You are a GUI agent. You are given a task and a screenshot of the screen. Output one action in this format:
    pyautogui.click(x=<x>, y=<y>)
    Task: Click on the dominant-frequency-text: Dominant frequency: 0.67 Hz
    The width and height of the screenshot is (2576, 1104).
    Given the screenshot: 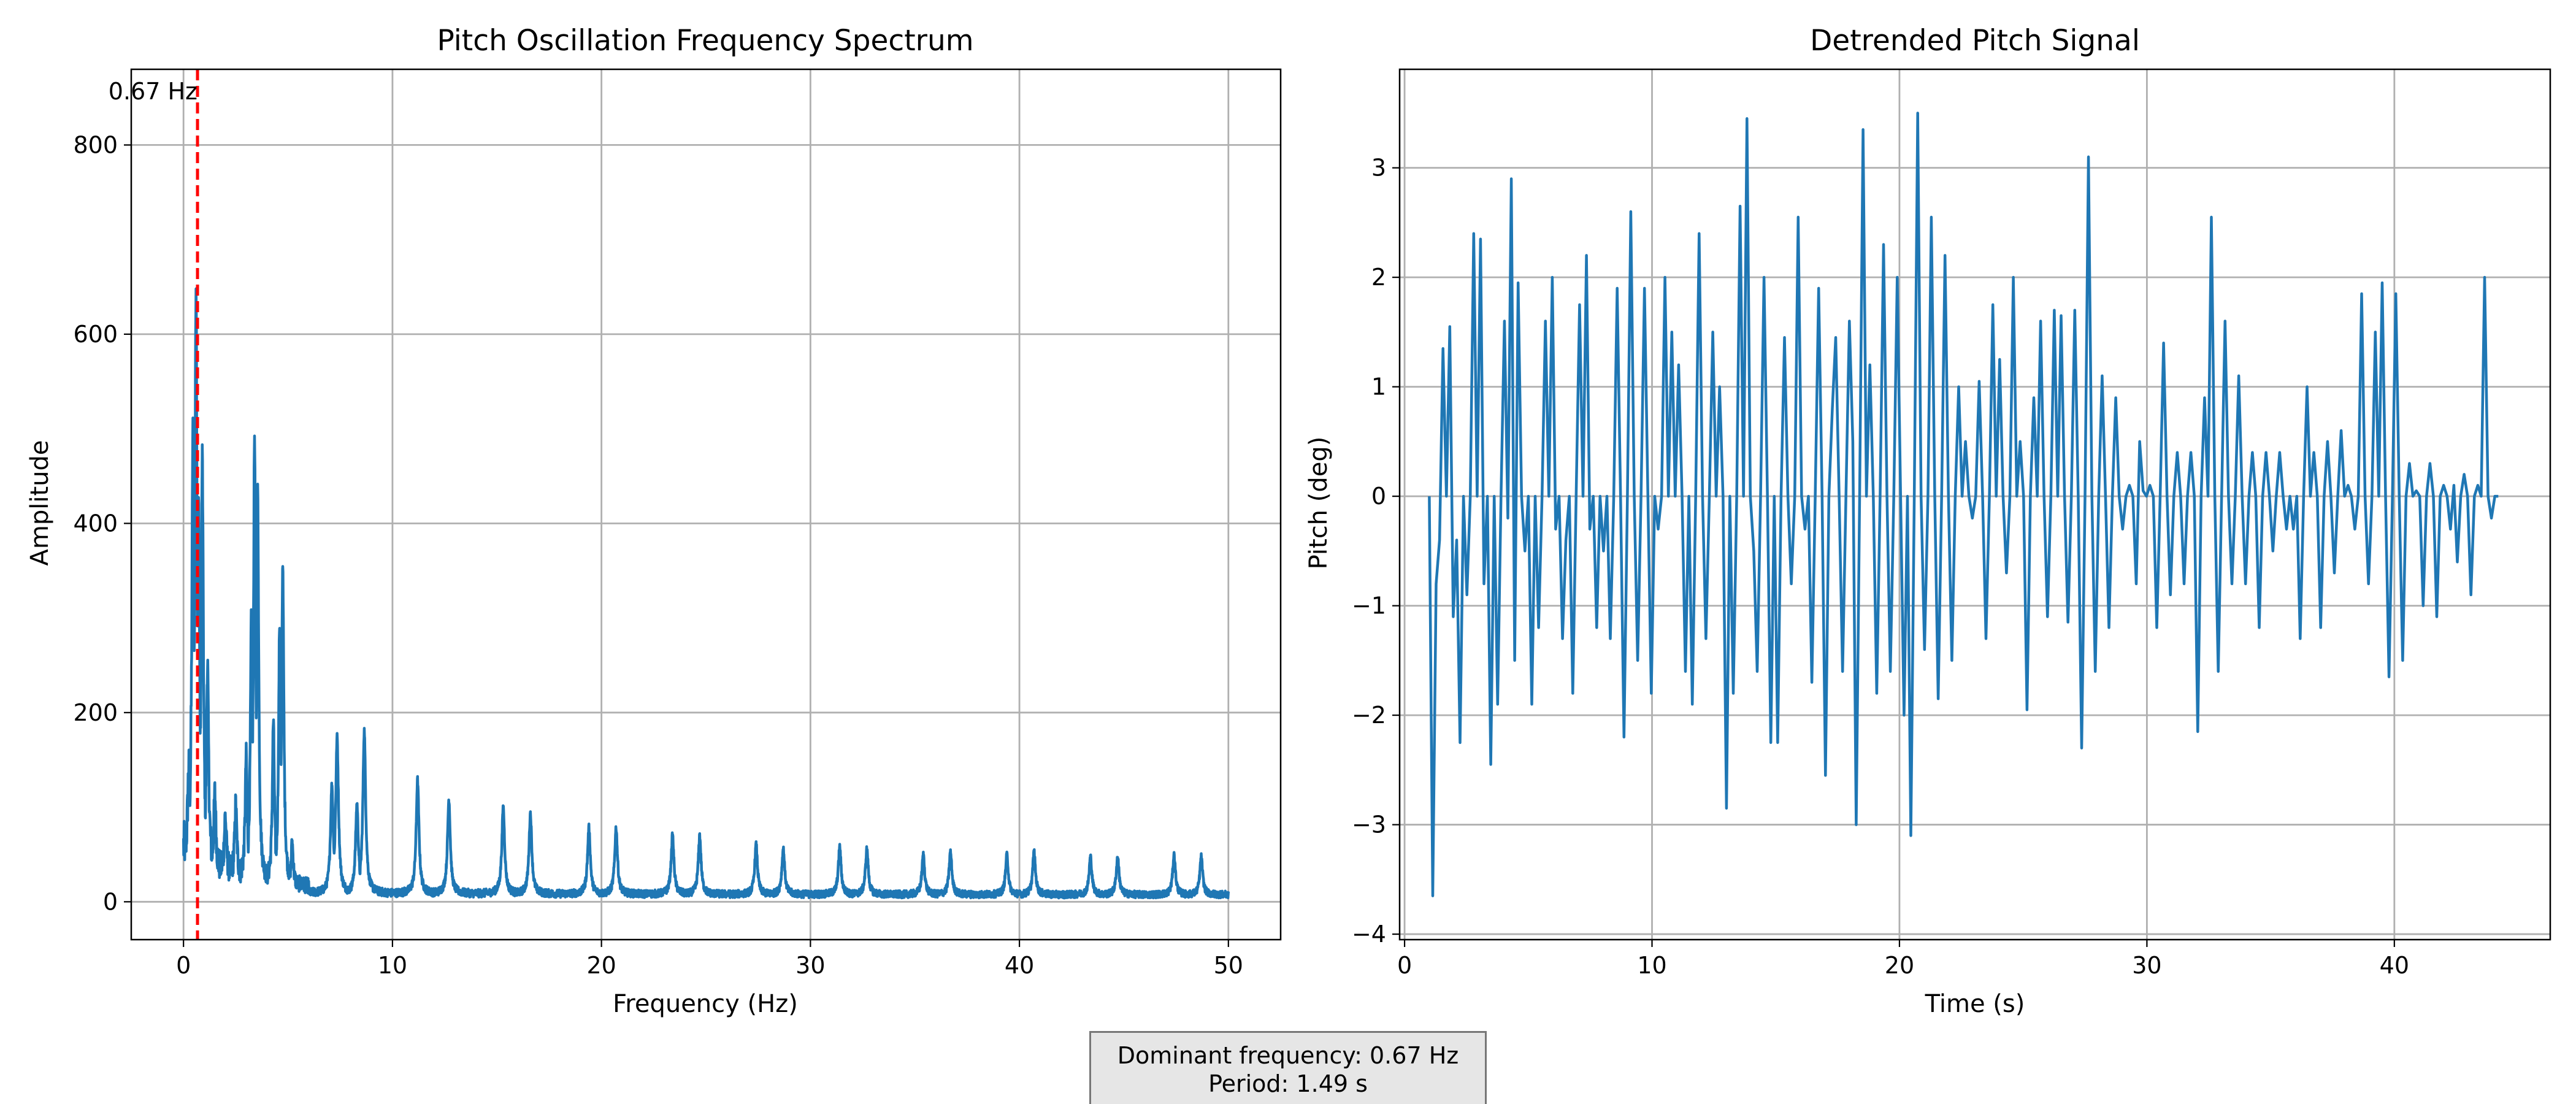 What is the action you would take?
    pyautogui.click(x=1288, y=1055)
    